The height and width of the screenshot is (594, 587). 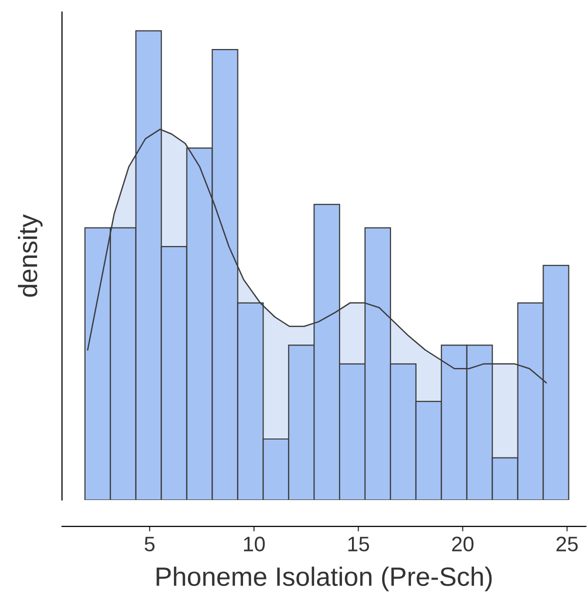 What do you see at coordinates (359, 544) in the screenshot?
I see `x-tick-label: 15` at bounding box center [359, 544].